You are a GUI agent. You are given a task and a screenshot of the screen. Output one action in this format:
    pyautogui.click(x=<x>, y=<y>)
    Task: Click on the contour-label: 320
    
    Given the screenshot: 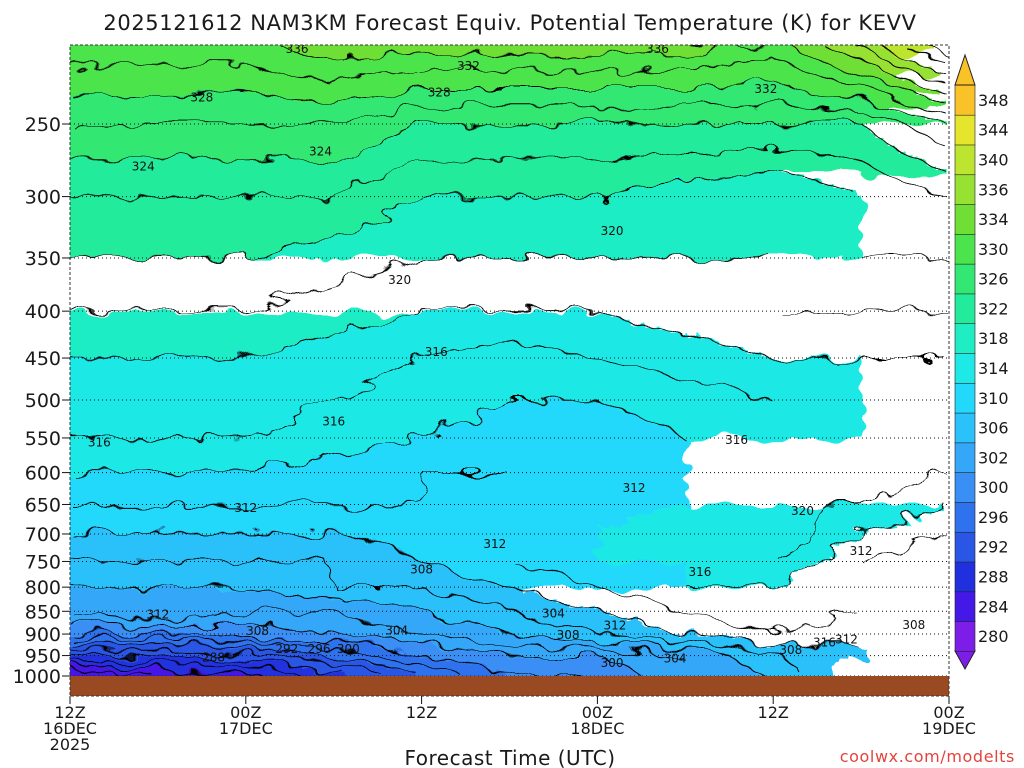 What is the action you would take?
    pyautogui.click(x=802, y=511)
    